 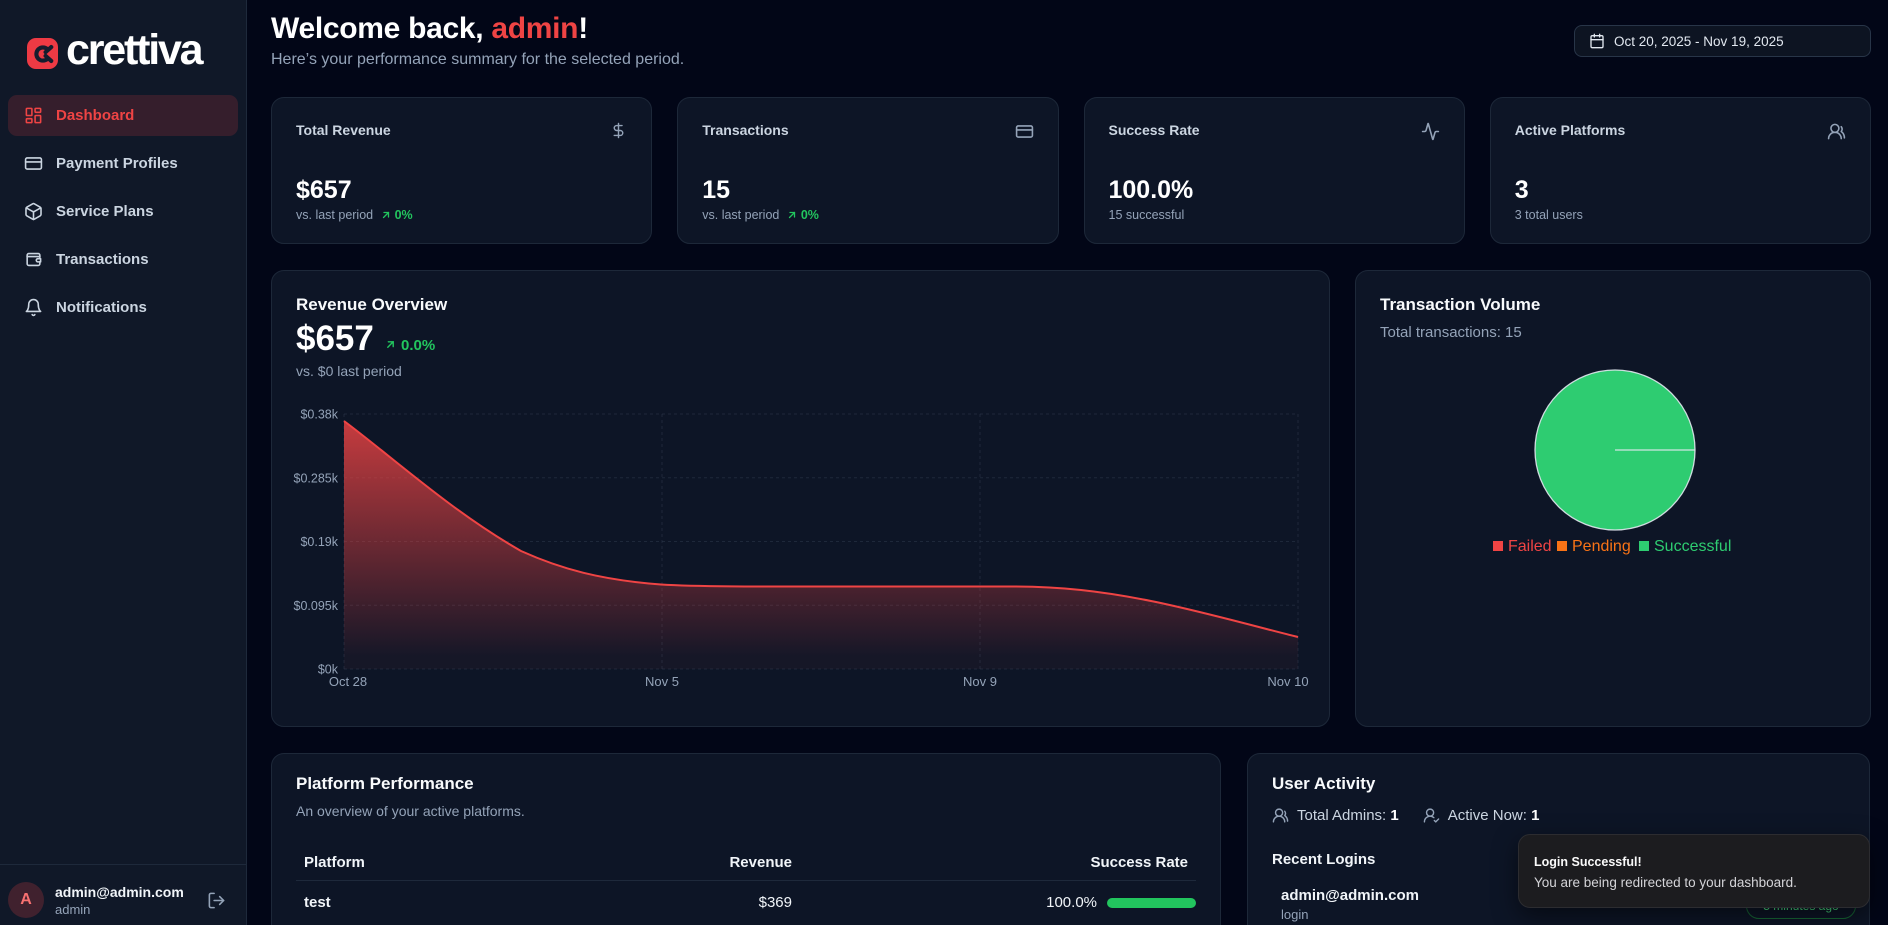 What do you see at coordinates (328, 670) in the screenshot?
I see `svg-text: $0k` at bounding box center [328, 670].